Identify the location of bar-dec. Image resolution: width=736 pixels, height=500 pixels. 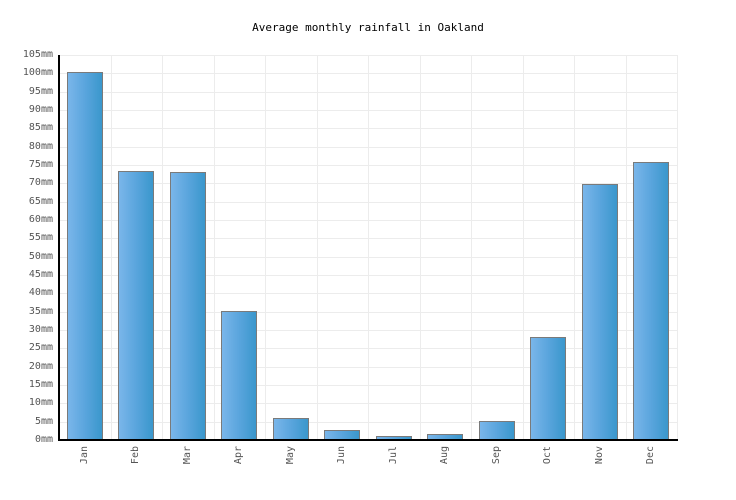
(651, 301).